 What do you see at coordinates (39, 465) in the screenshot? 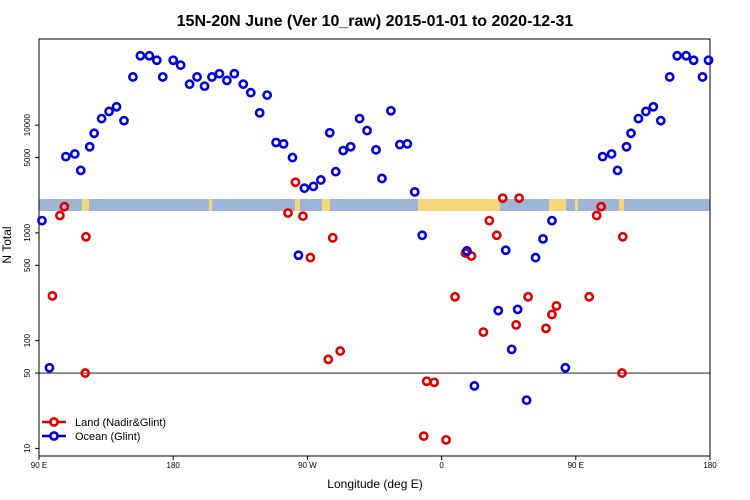
I see `x-tick-label: 90 E` at bounding box center [39, 465].